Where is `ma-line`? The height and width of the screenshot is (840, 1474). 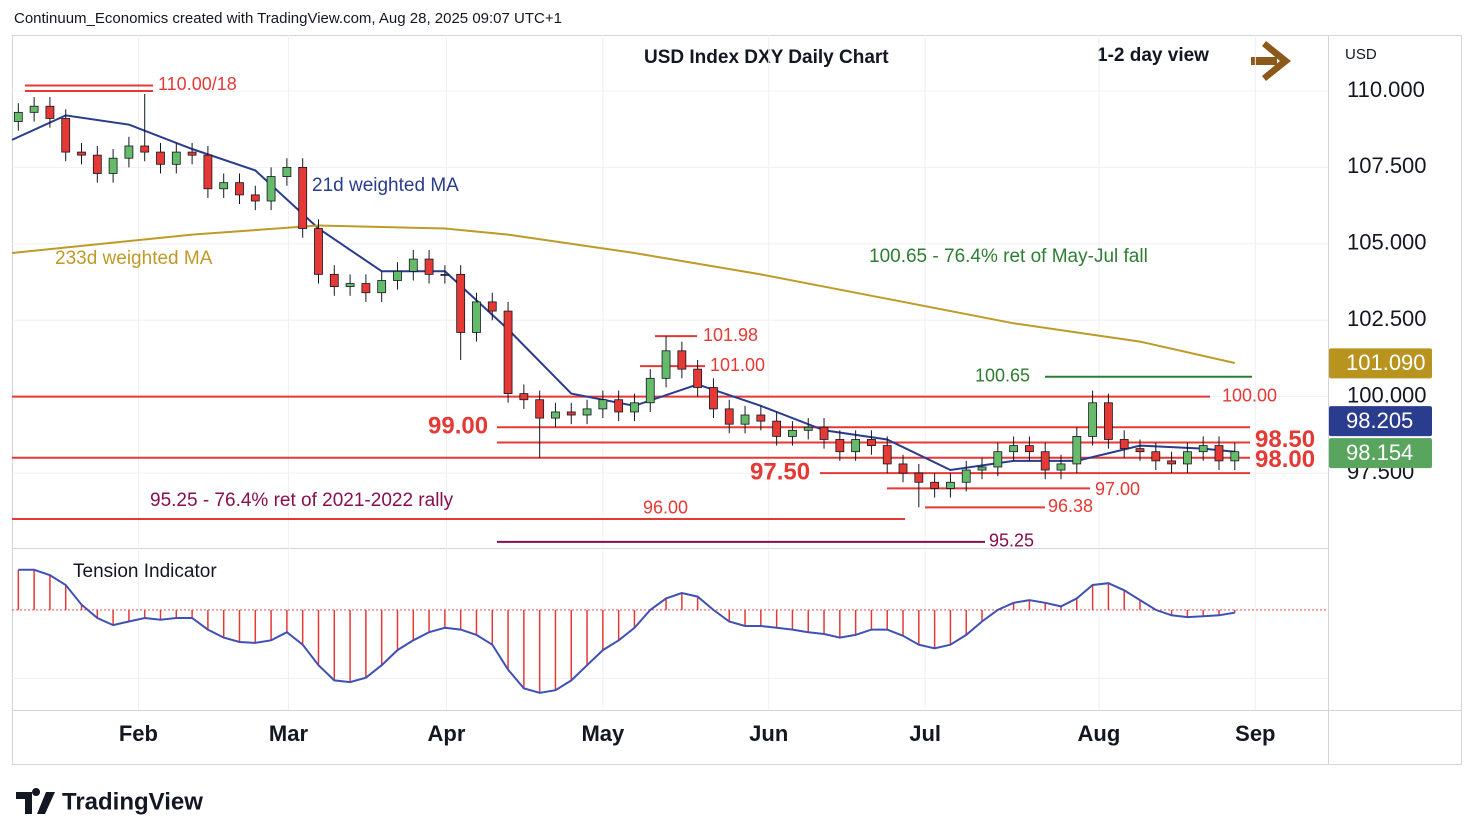
ma-line is located at coordinates (623, 294).